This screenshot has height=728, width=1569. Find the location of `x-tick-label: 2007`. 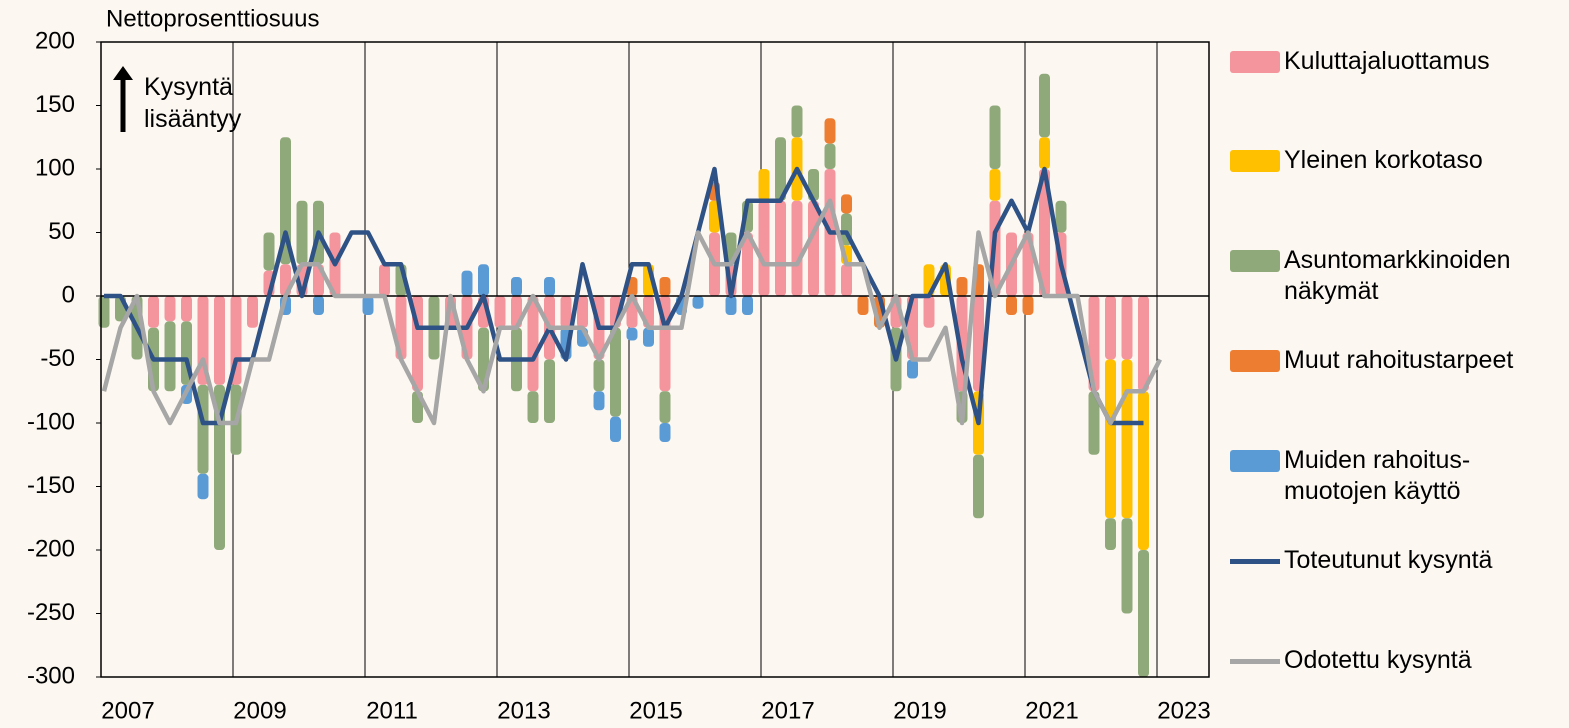

x-tick-label: 2007 is located at coordinates (127, 710).